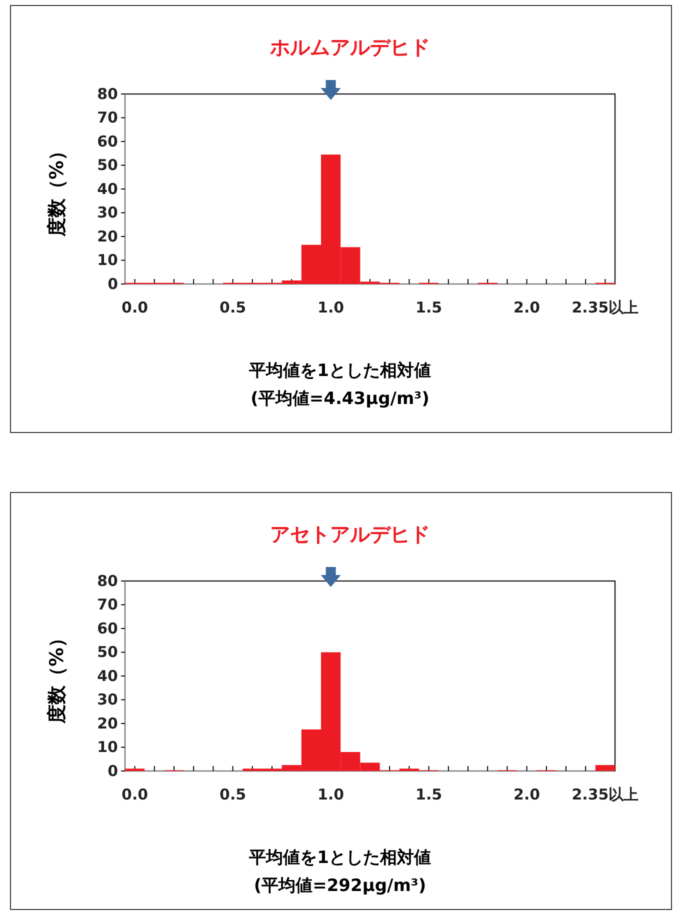 This screenshot has height=916, width=674. What do you see at coordinates (605, 768) in the screenshot?
I see `bar` at bounding box center [605, 768].